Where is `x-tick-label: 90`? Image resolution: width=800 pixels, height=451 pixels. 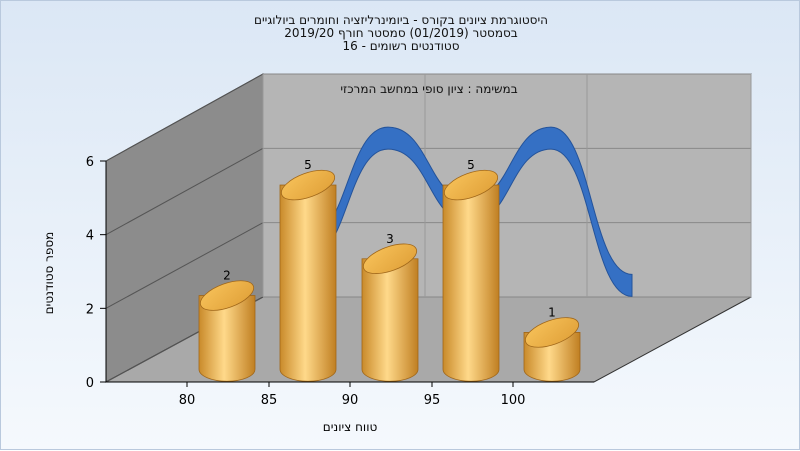
x-tick-label: 90 is located at coordinates (350, 400).